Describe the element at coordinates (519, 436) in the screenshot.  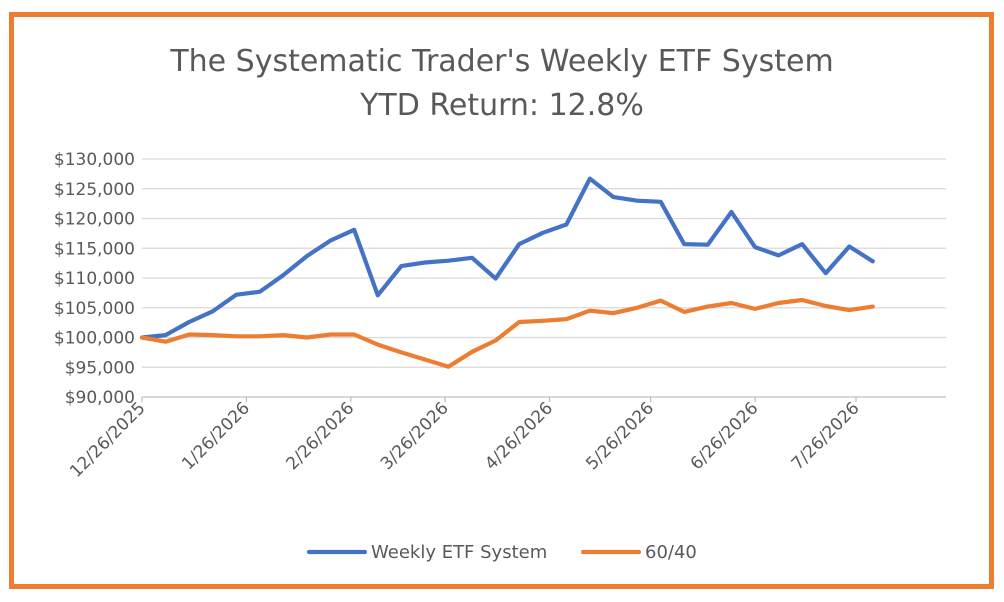
I see `x-tick-label: 4/26/2026` at that location.